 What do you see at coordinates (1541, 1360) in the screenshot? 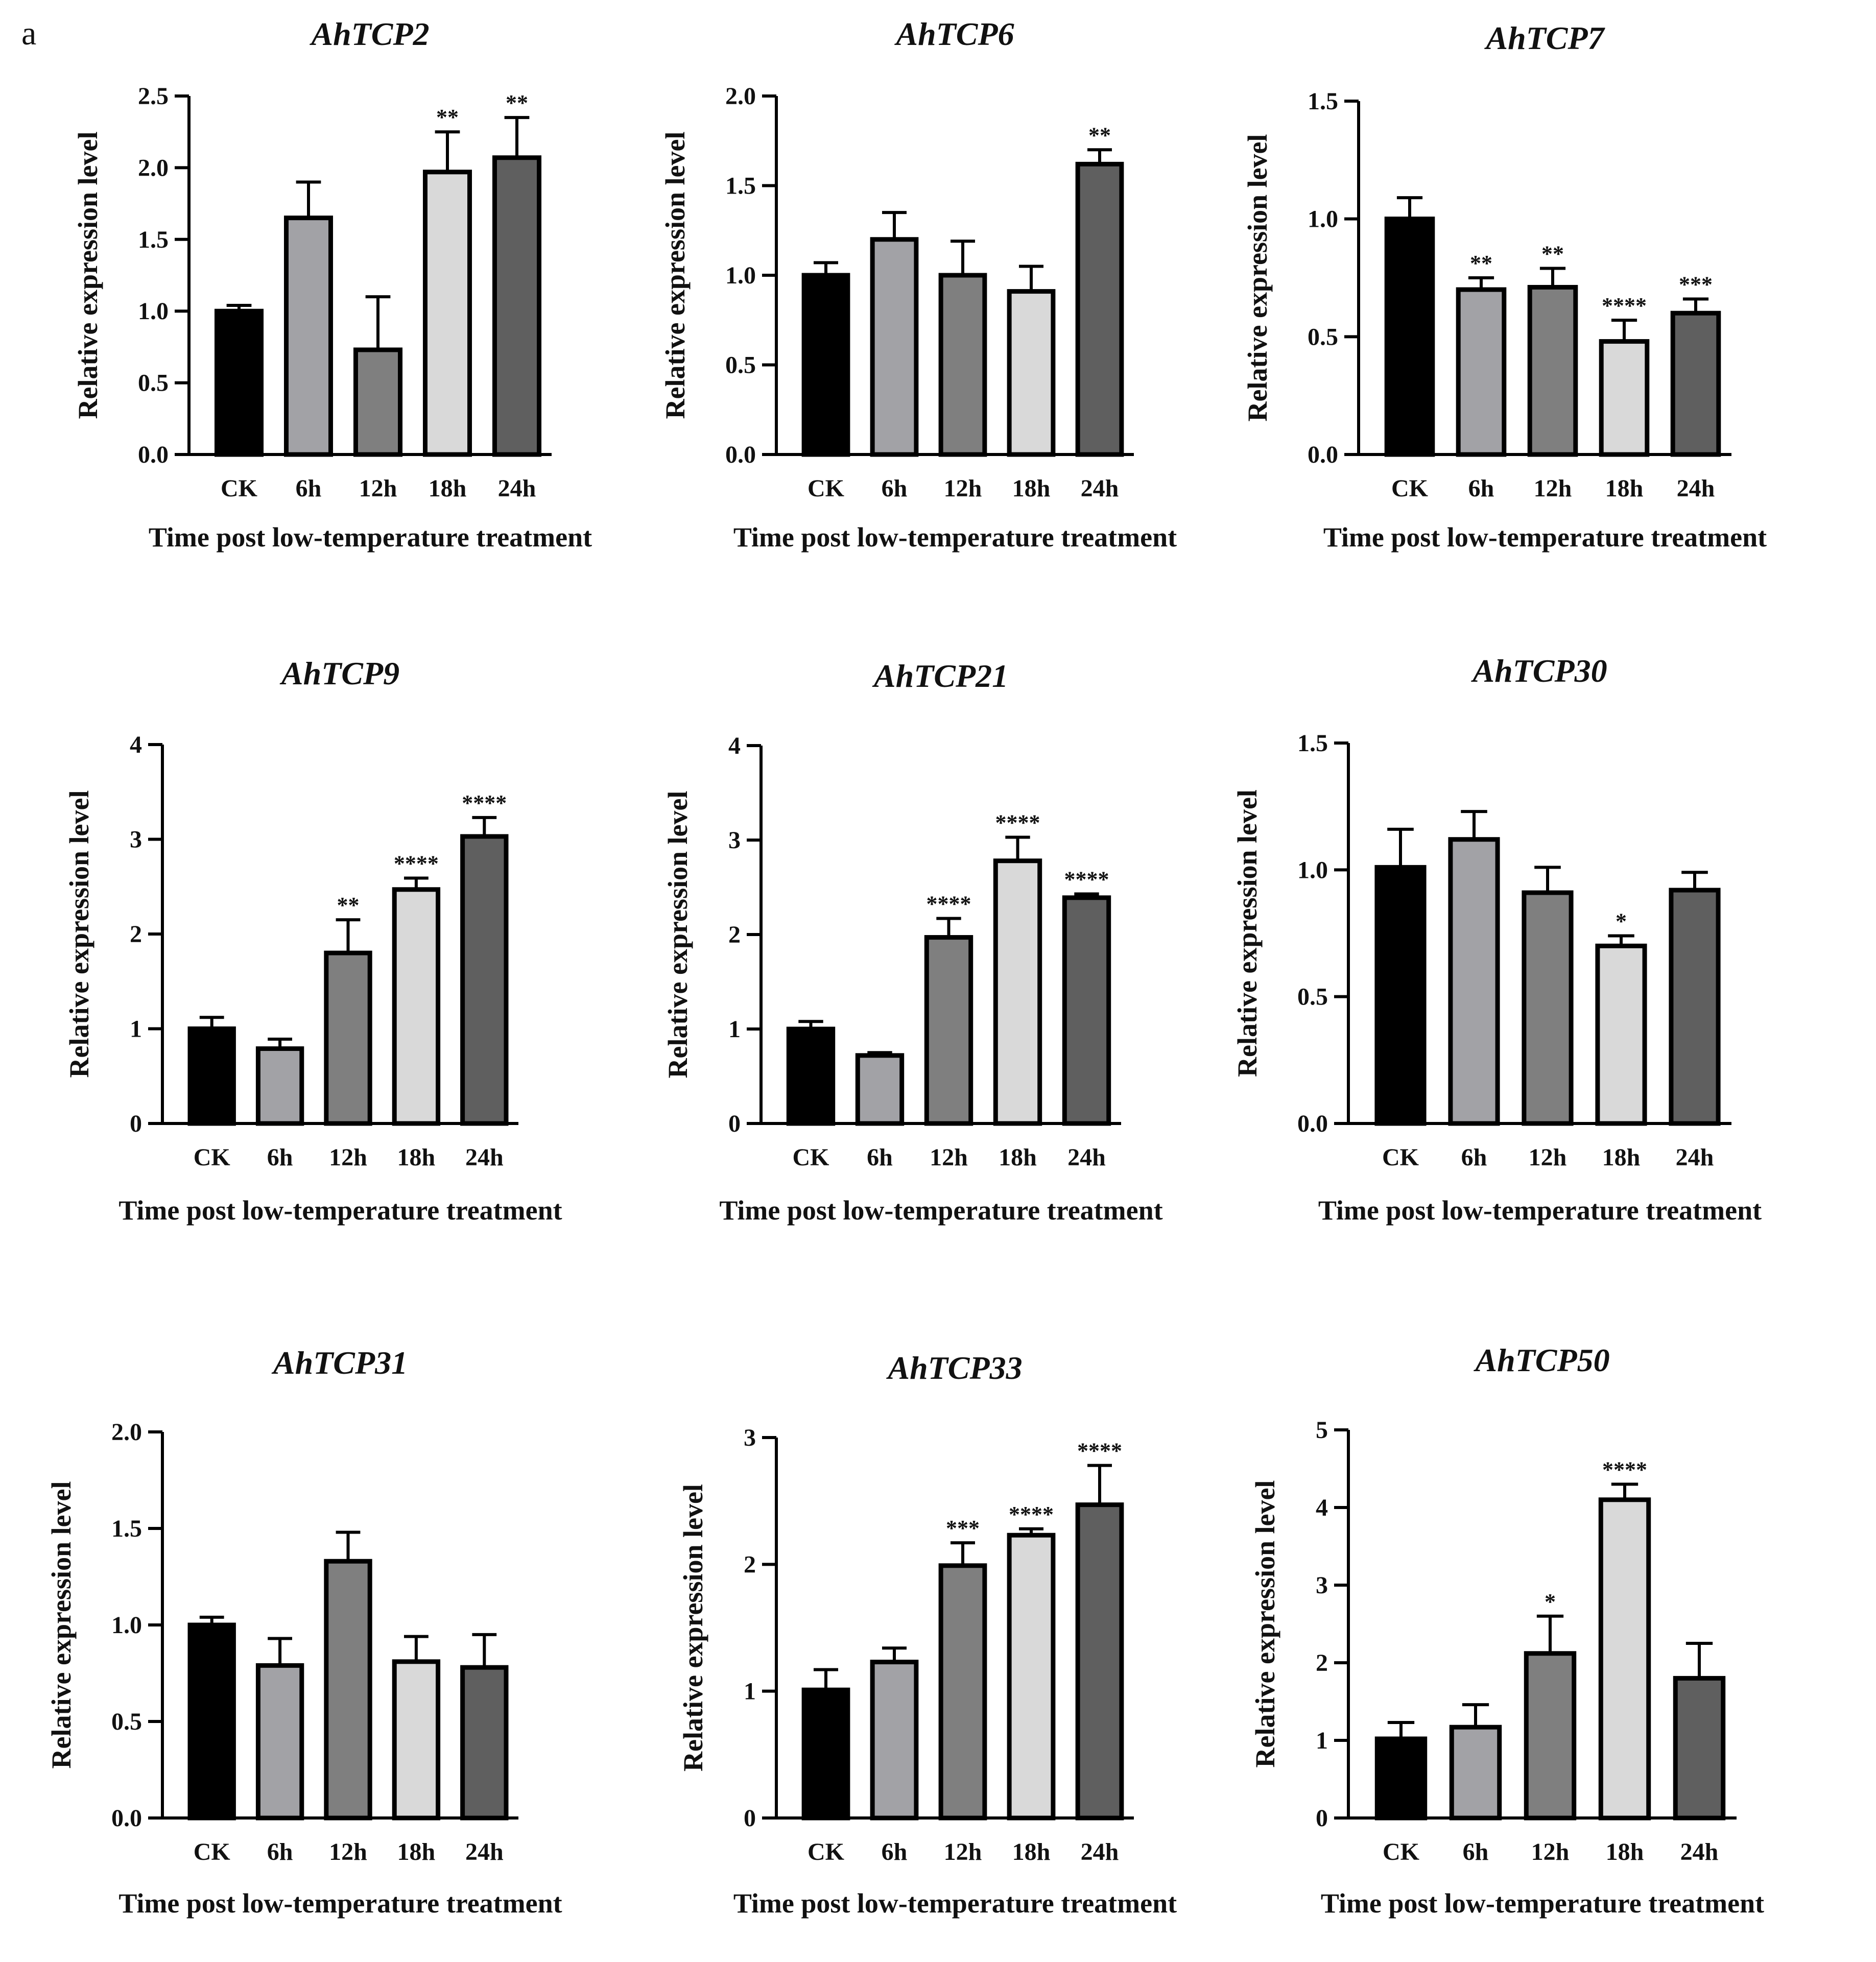
I see `chart-title: AhTCP50` at bounding box center [1541, 1360].